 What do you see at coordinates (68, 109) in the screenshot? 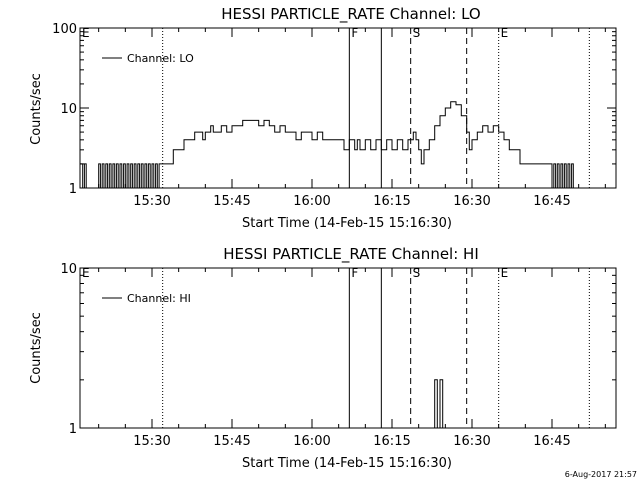
I see `plot1-ytick-label-1: 10` at bounding box center [68, 109].